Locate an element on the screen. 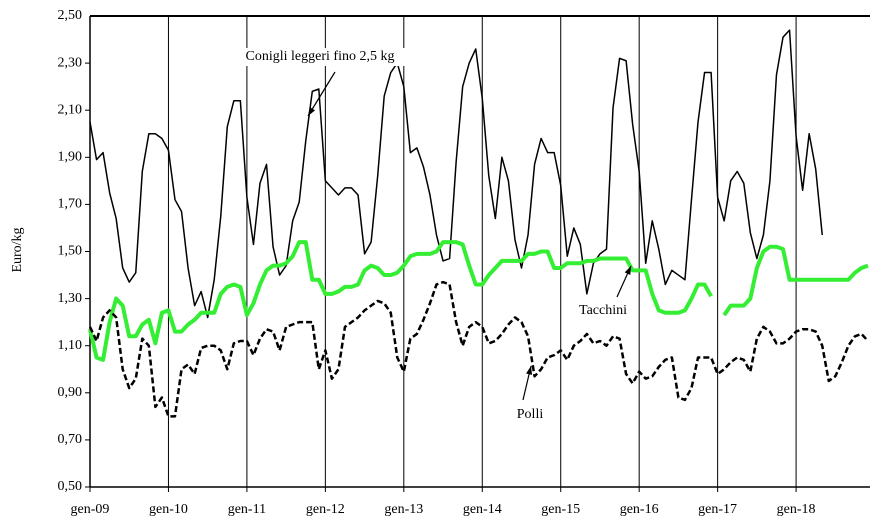 This screenshot has height=520, width=870. series-annotation: Polli is located at coordinates (530, 414).